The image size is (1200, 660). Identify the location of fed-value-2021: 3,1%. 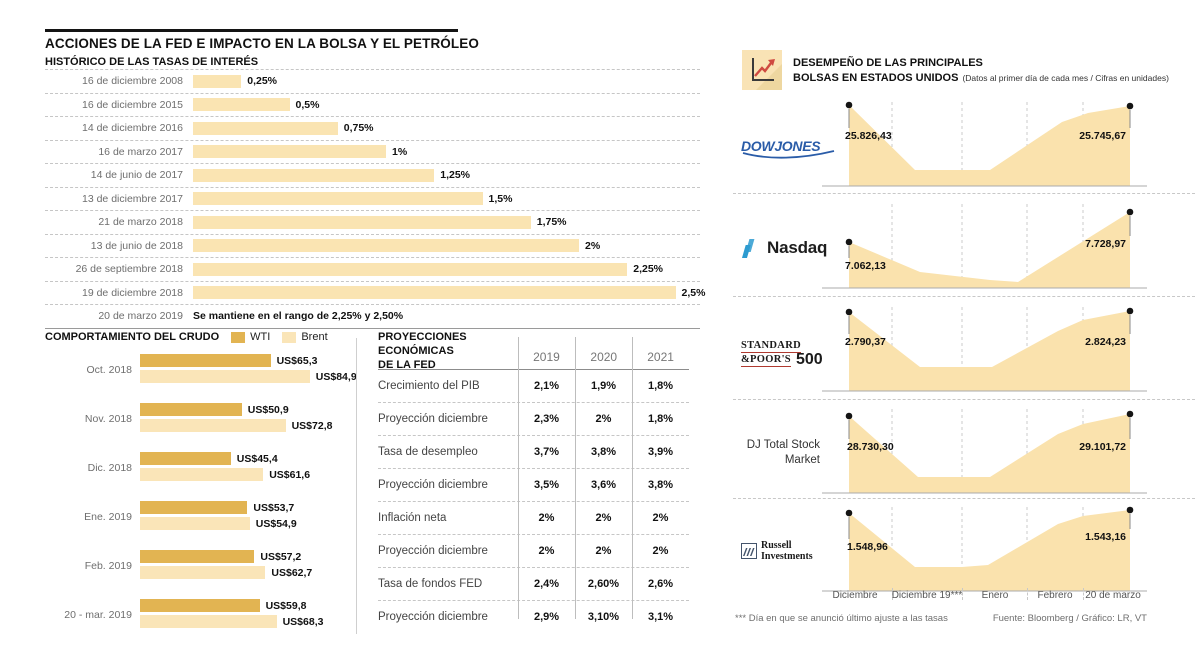
(660, 617).